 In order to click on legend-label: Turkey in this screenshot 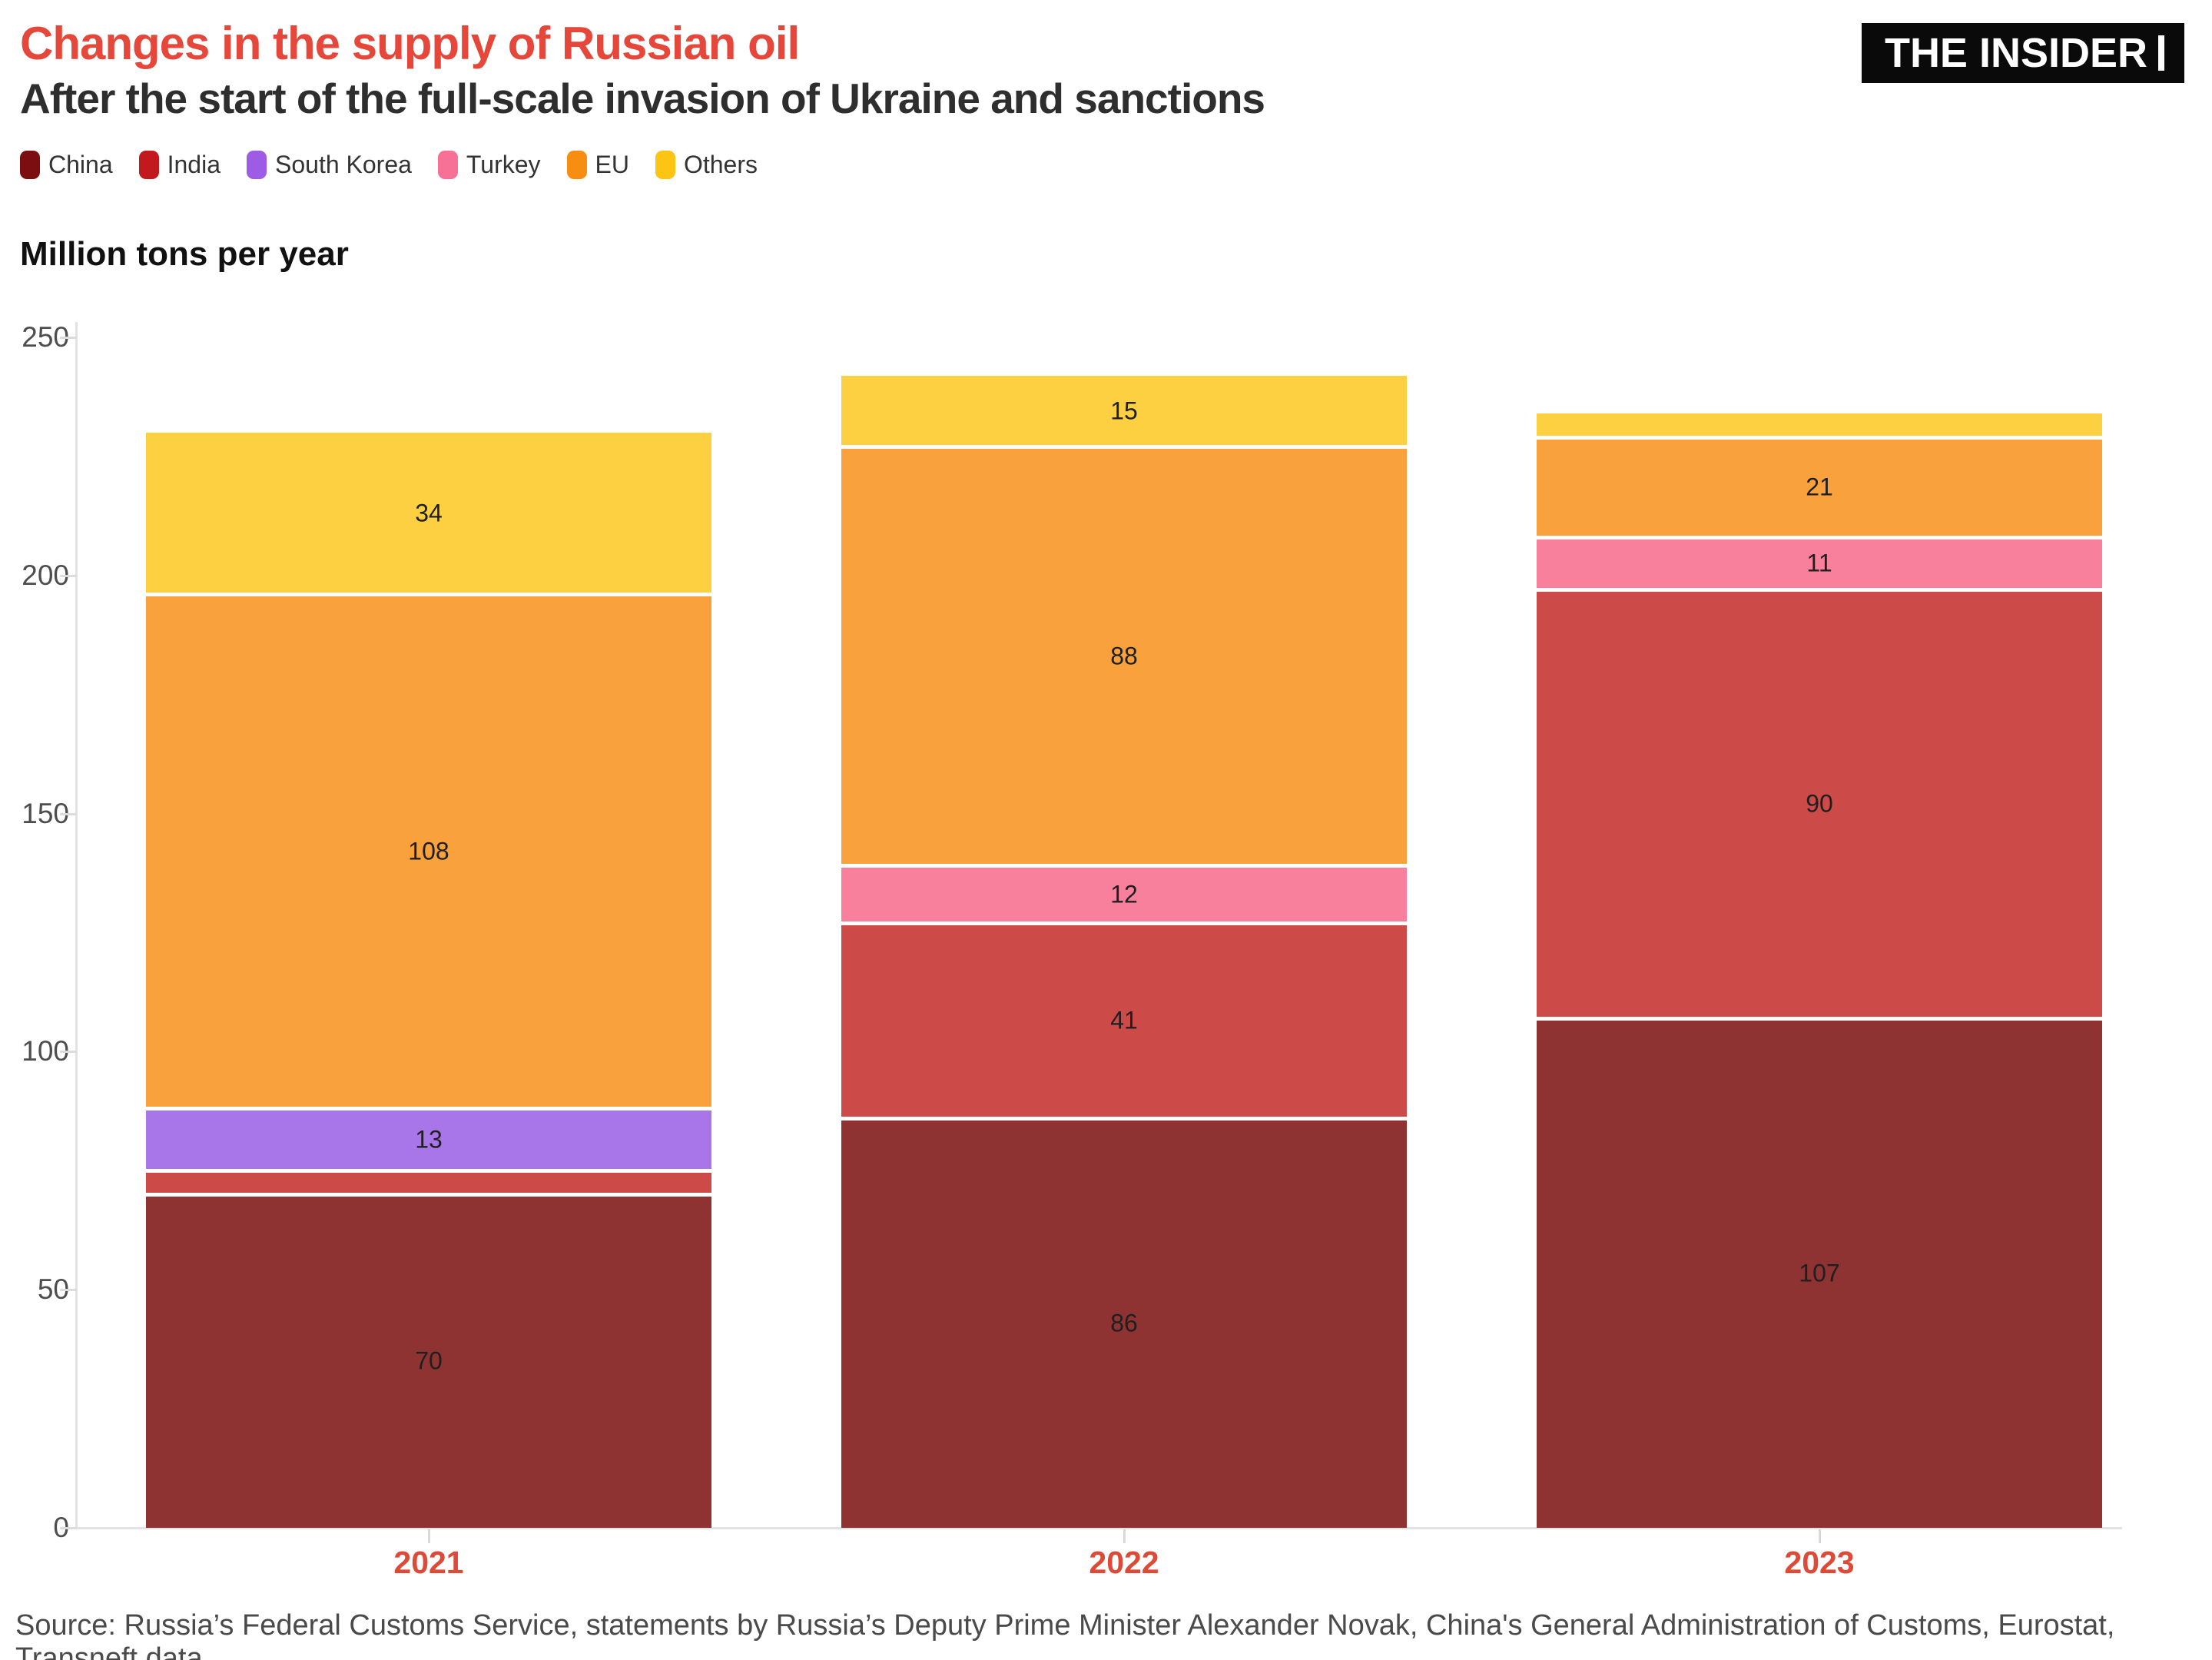, I will do `click(503, 164)`.